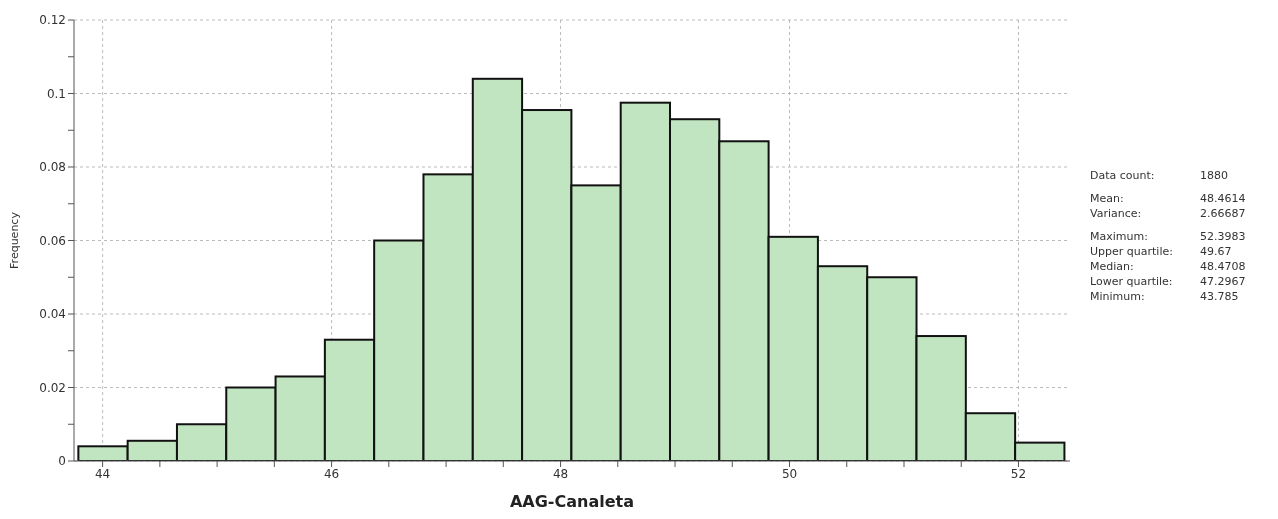 The image size is (1278, 519). What do you see at coordinates (1161, 251) in the screenshot?
I see `text: Upper quartile: 49.67` at bounding box center [1161, 251].